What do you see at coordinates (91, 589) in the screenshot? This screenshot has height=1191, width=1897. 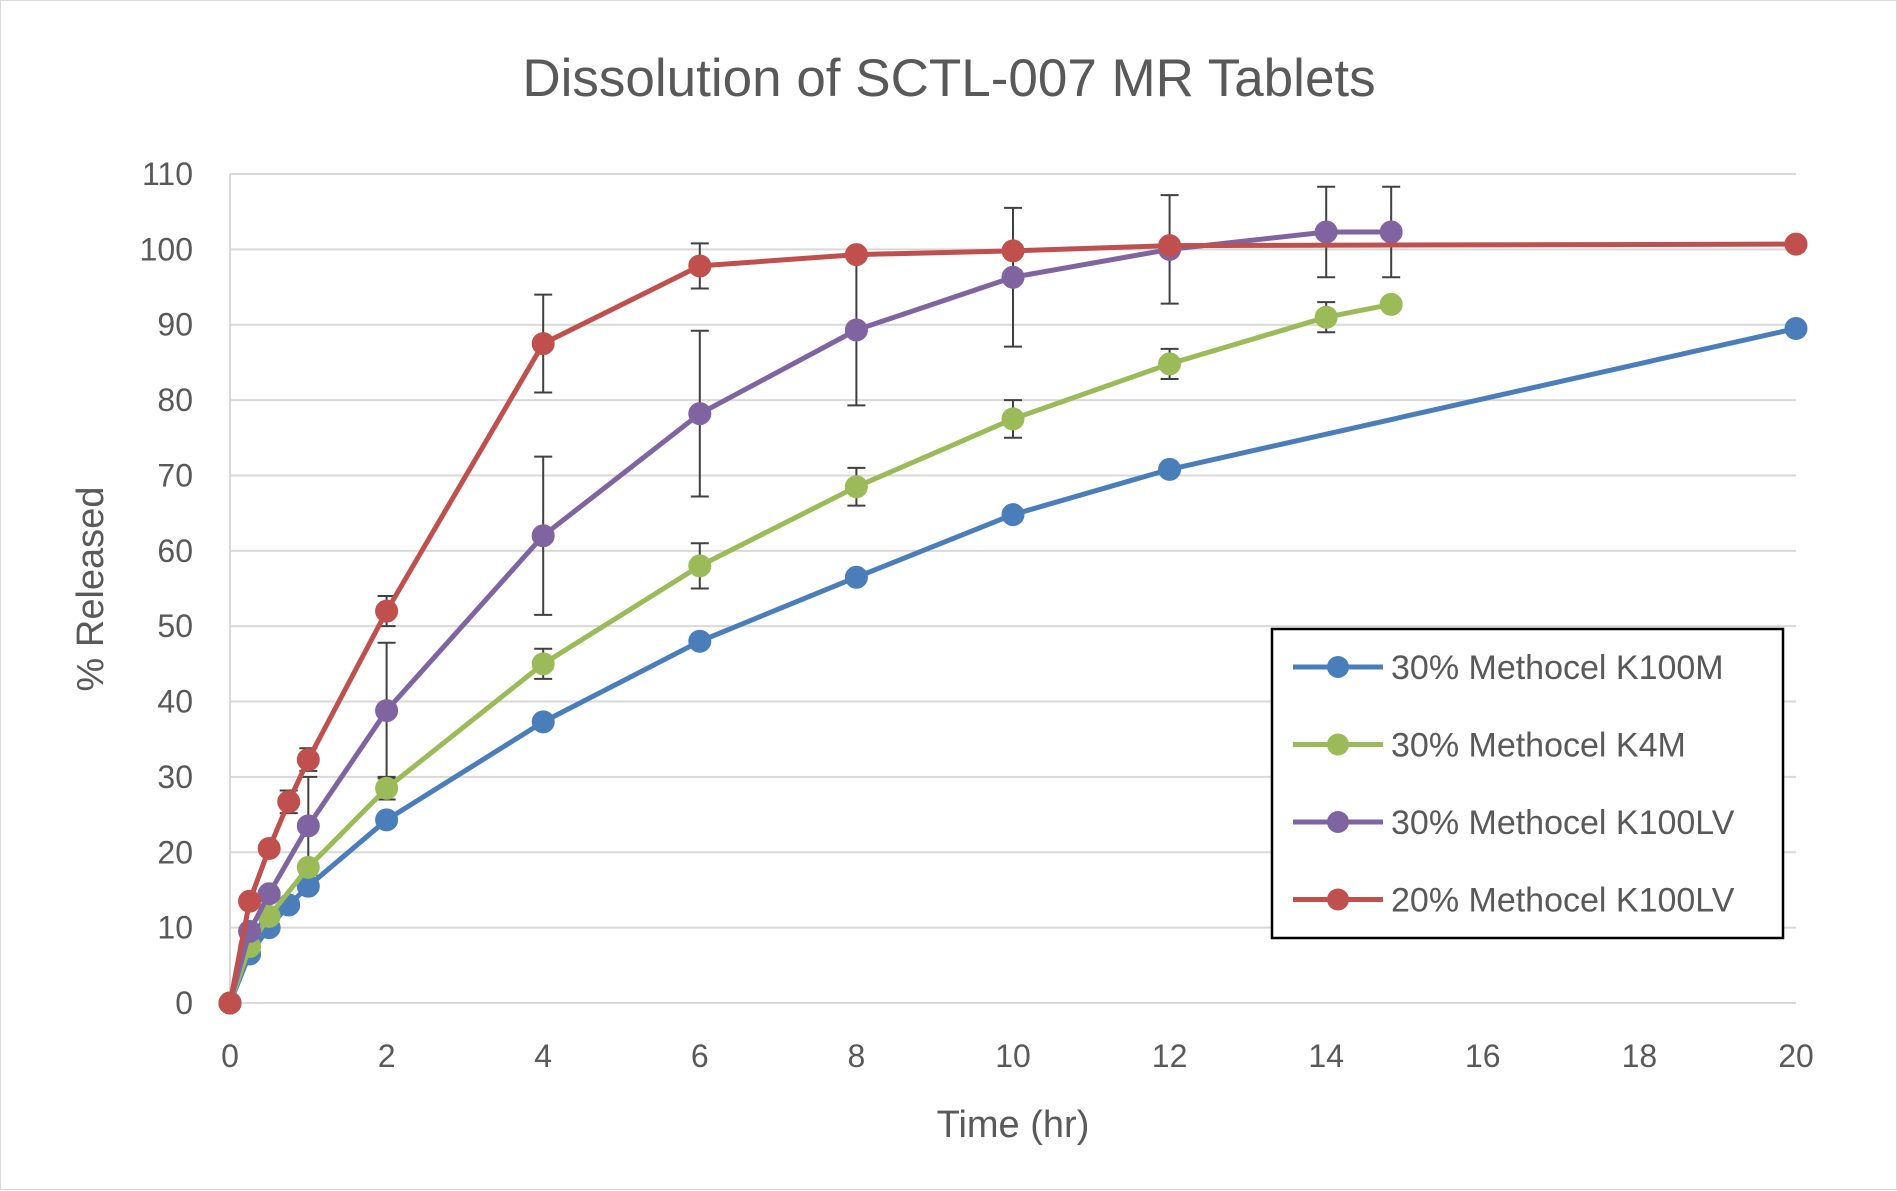 I see `y-axis-title: % Released` at bounding box center [91, 589].